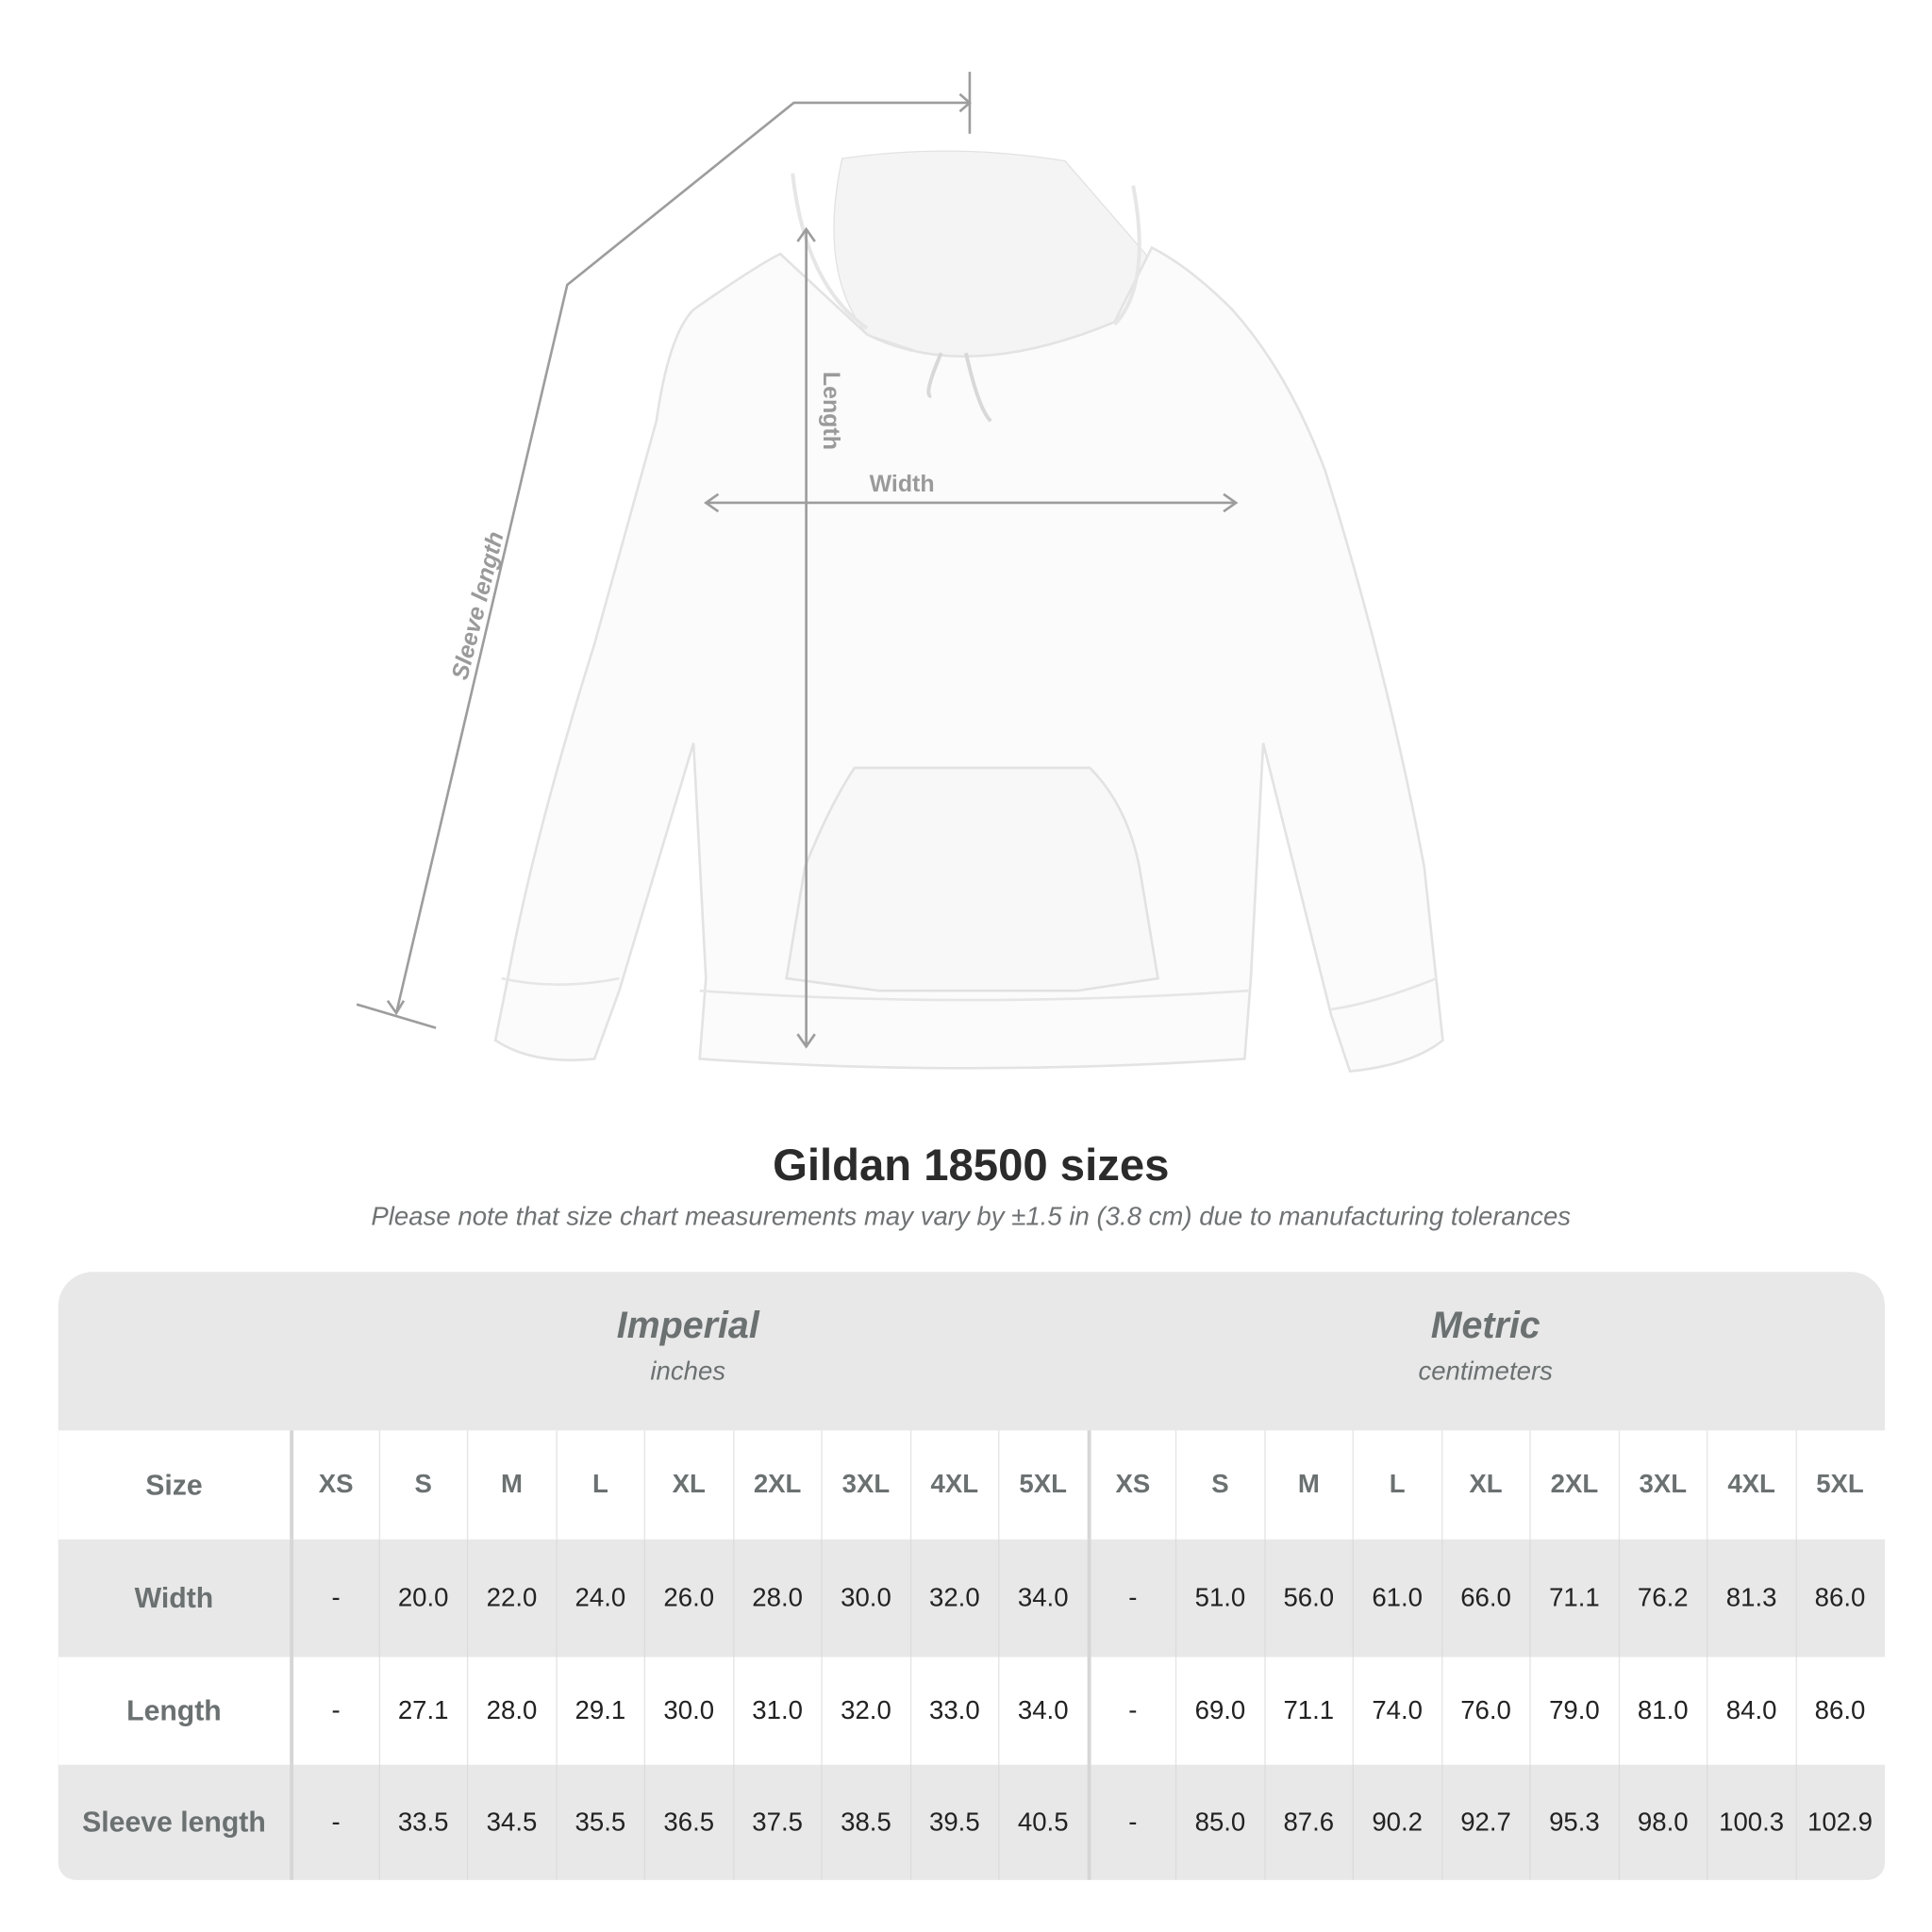 The width and height of the screenshot is (1932, 1932). I want to click on table-cell: 37.5, so click(777, 1822).